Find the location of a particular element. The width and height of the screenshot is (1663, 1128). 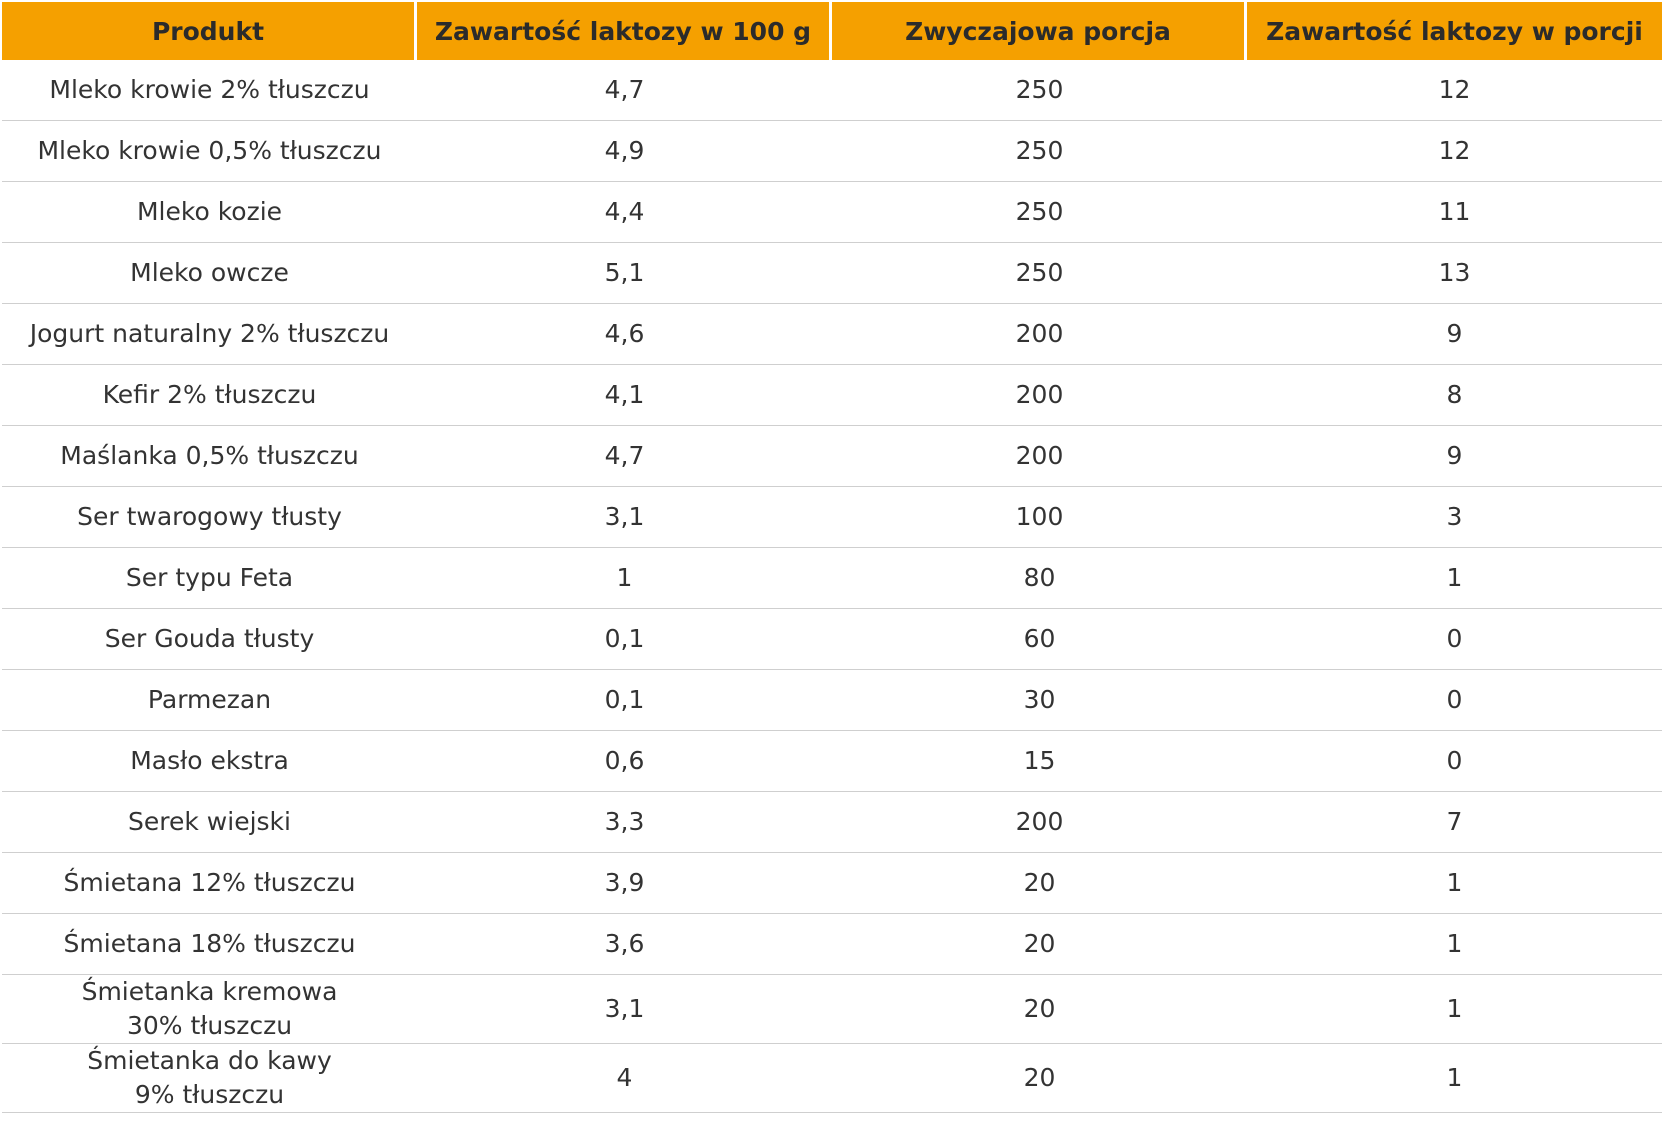

table-row: Śmietana 12% tłuszczu 3,9 20 1 is located at coordinates (832, 883).